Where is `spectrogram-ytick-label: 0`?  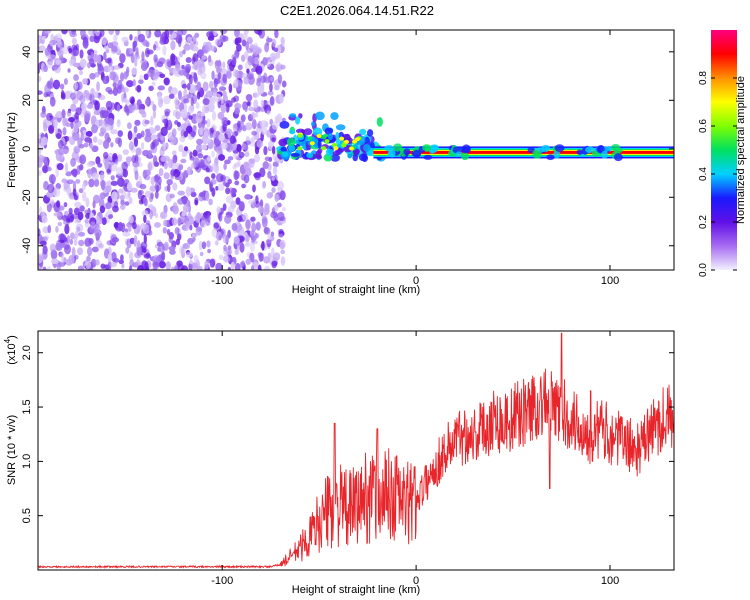
spectrogram-ytick-label: 0 is located at coordinates (27, 149).